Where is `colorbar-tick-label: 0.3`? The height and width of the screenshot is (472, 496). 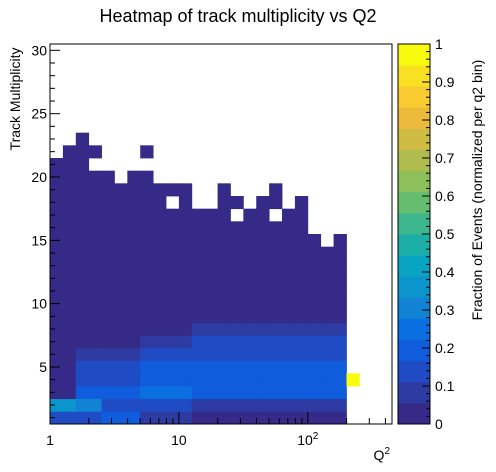 colorbar-tick-label: 0.3 is located at coordinates (445, 310).